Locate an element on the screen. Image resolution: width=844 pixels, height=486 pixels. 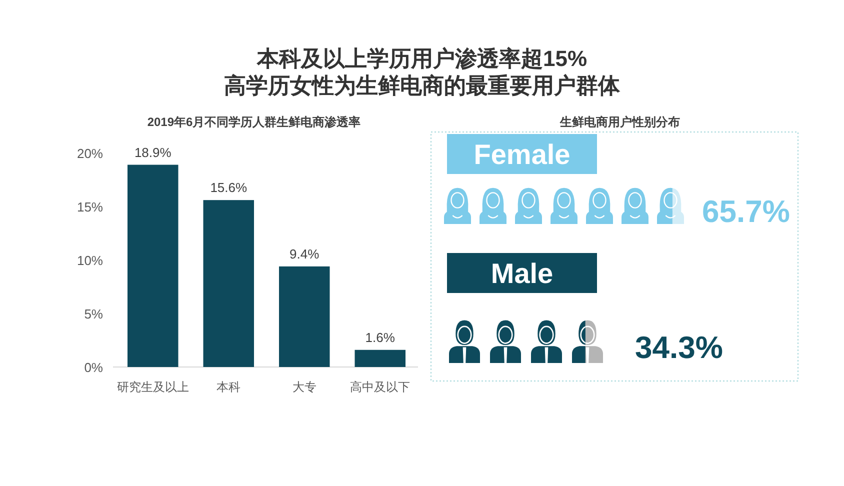
text: 生鲜电商用户性别分布 is located at coordinates (619, 122).